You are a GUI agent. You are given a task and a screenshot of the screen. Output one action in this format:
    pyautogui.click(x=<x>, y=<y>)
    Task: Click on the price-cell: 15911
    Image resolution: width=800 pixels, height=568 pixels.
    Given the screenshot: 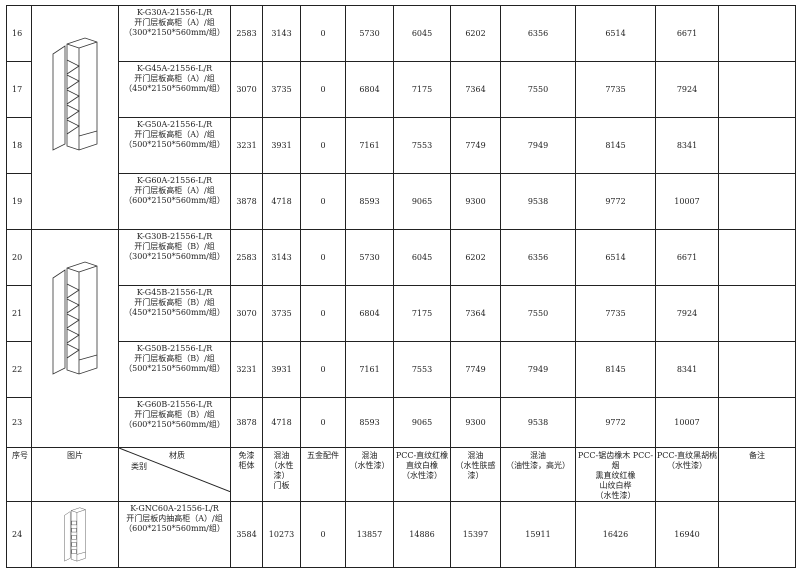 What is the action you would take?
    pyautogui.click(x=538, y=534)
    